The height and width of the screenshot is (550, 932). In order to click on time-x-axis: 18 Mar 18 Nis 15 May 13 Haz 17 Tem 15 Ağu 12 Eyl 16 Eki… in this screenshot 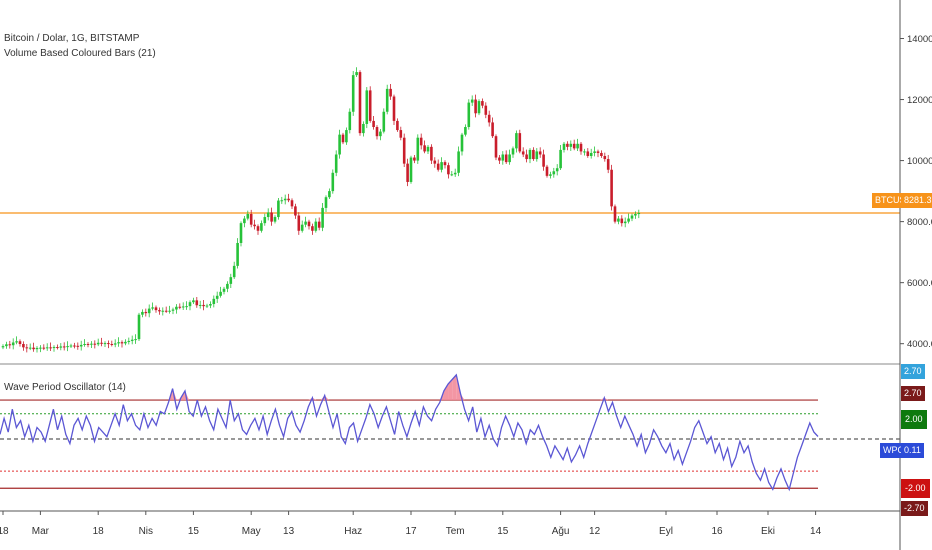, I will do `click(411, 524)`.